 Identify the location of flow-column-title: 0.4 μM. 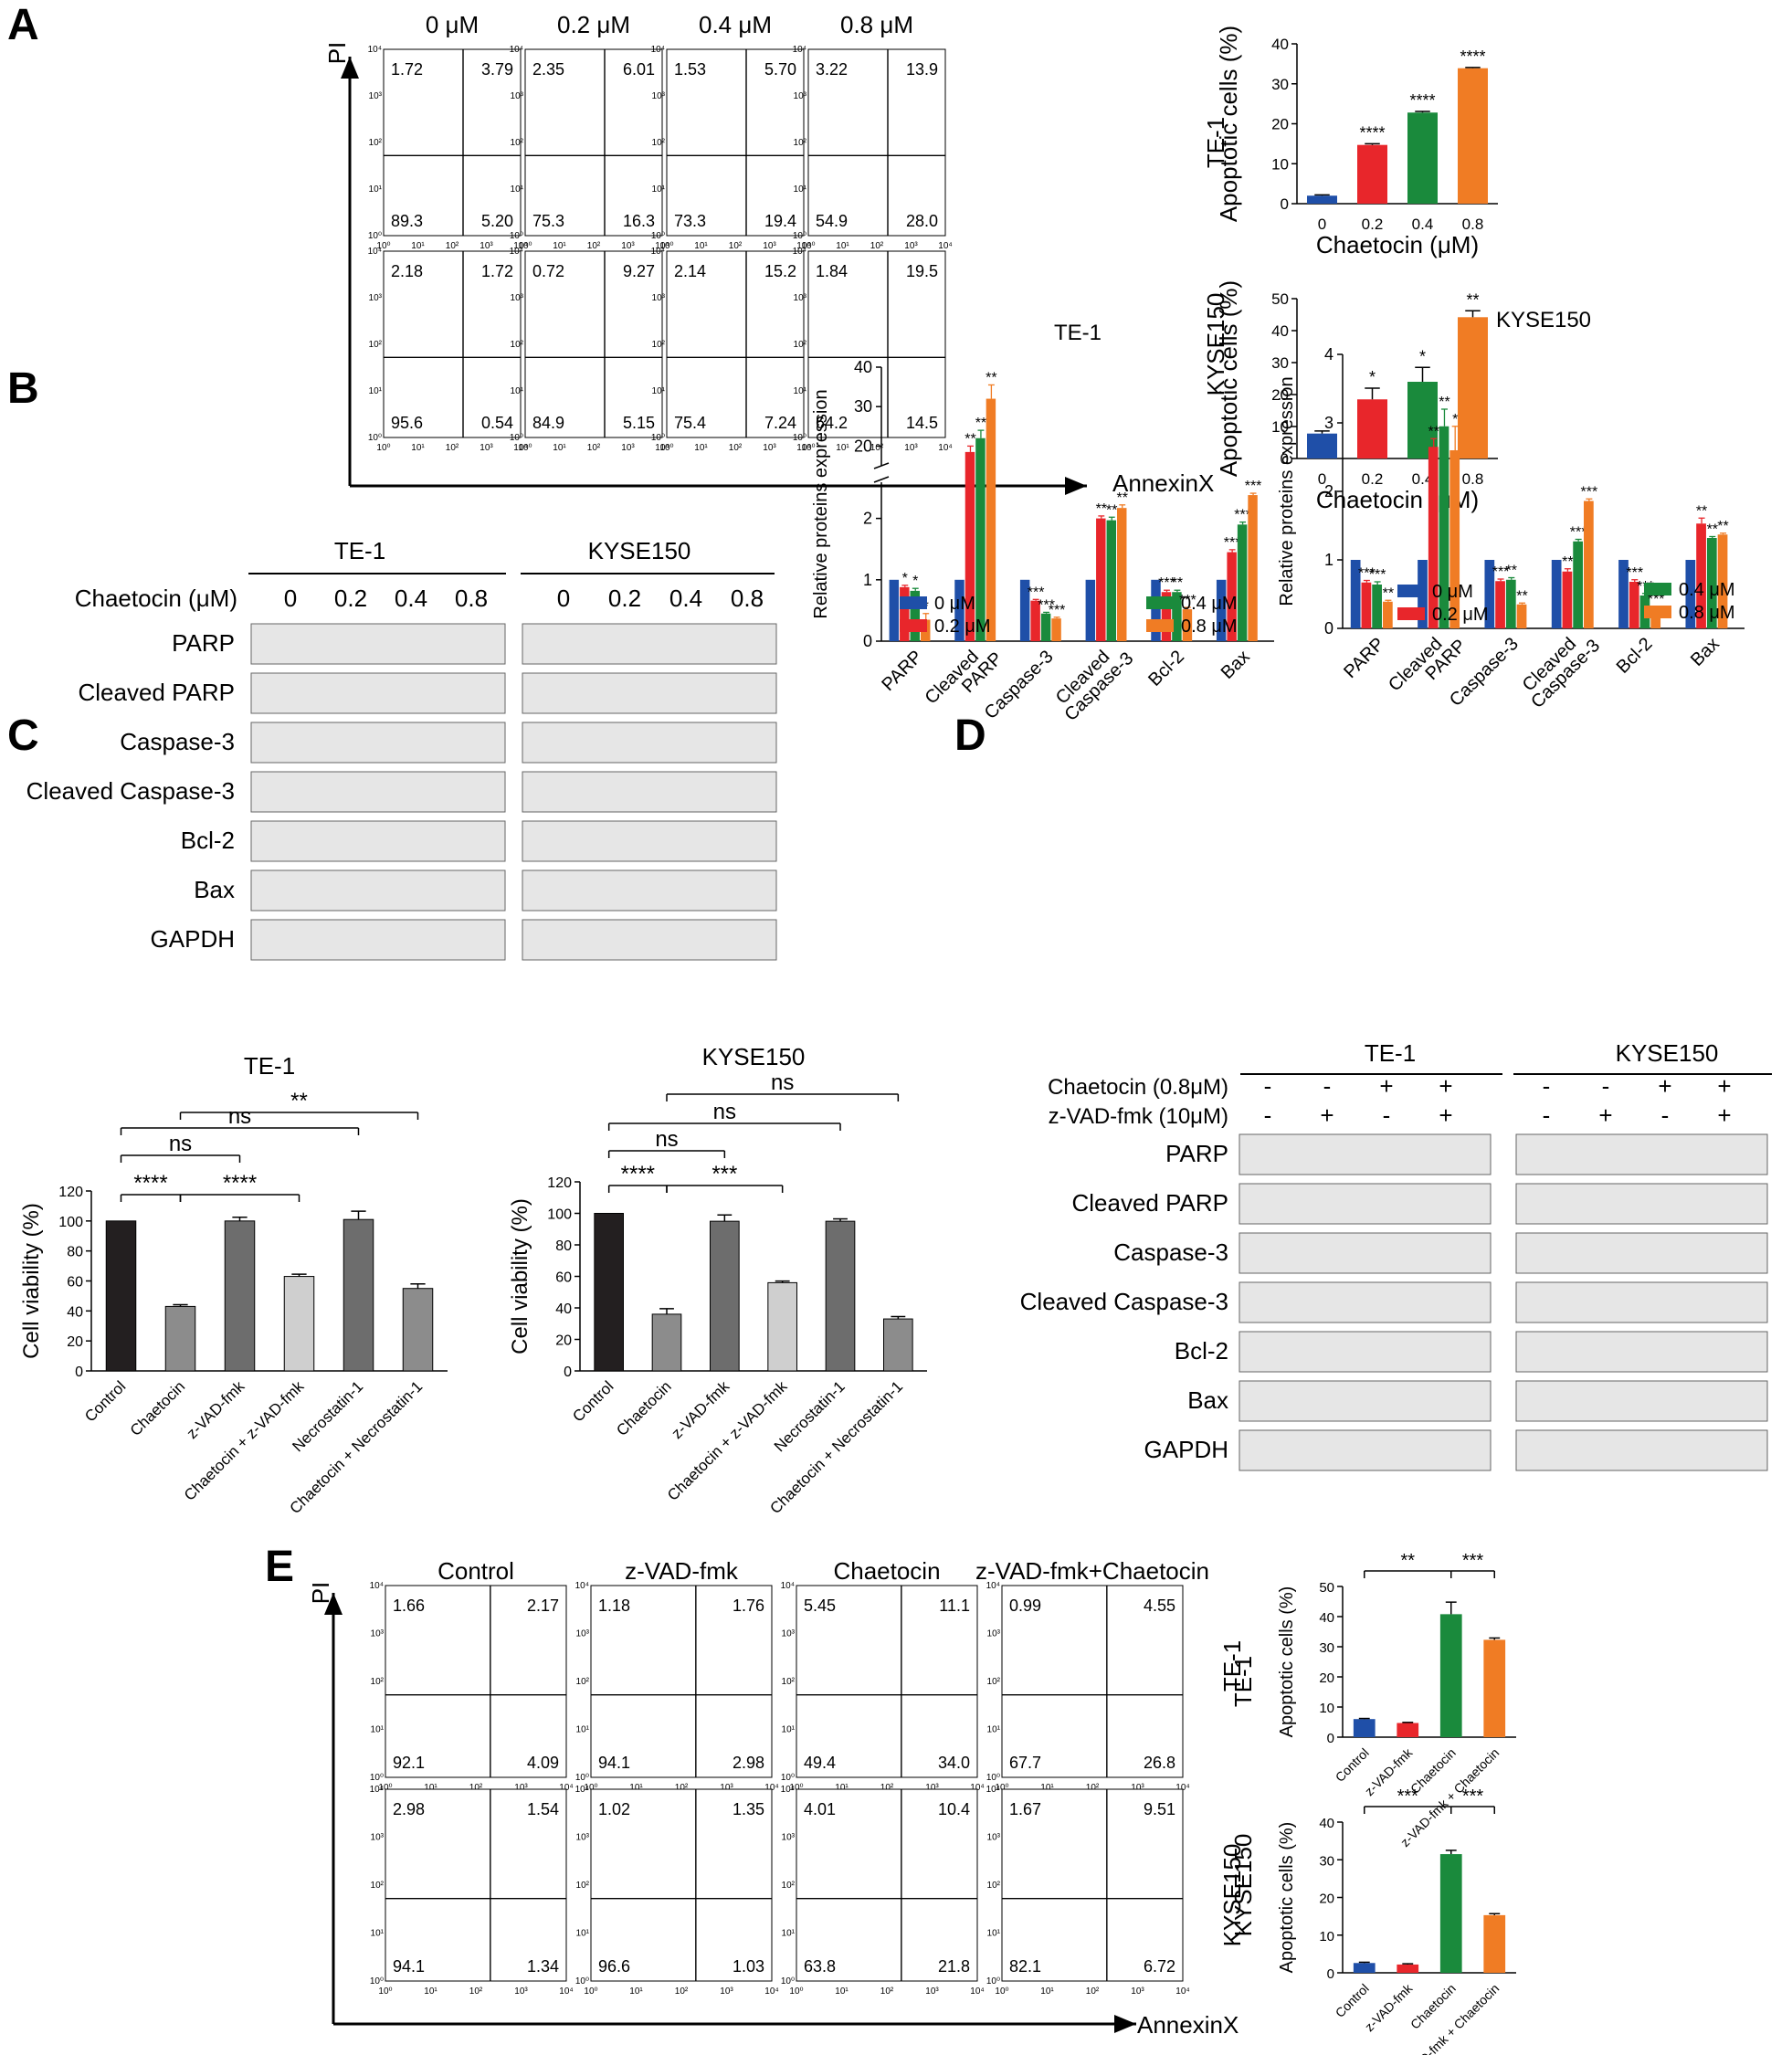
(735, 24).